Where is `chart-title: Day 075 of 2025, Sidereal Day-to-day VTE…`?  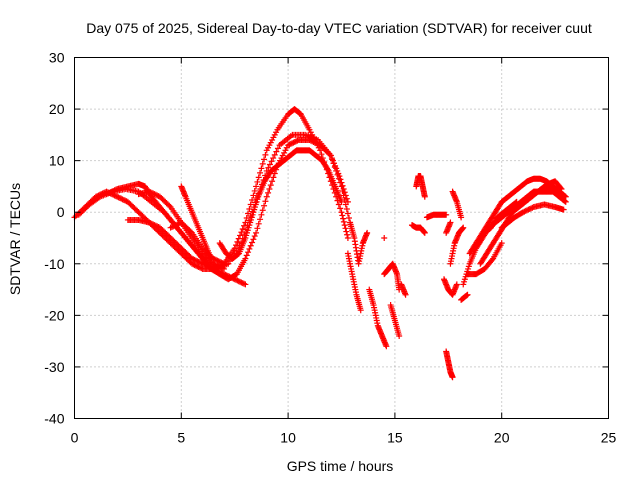
chart-title: Day 075 of 2025, Sidereal Day-to-day VTE… is located at coordinates (339, 28).